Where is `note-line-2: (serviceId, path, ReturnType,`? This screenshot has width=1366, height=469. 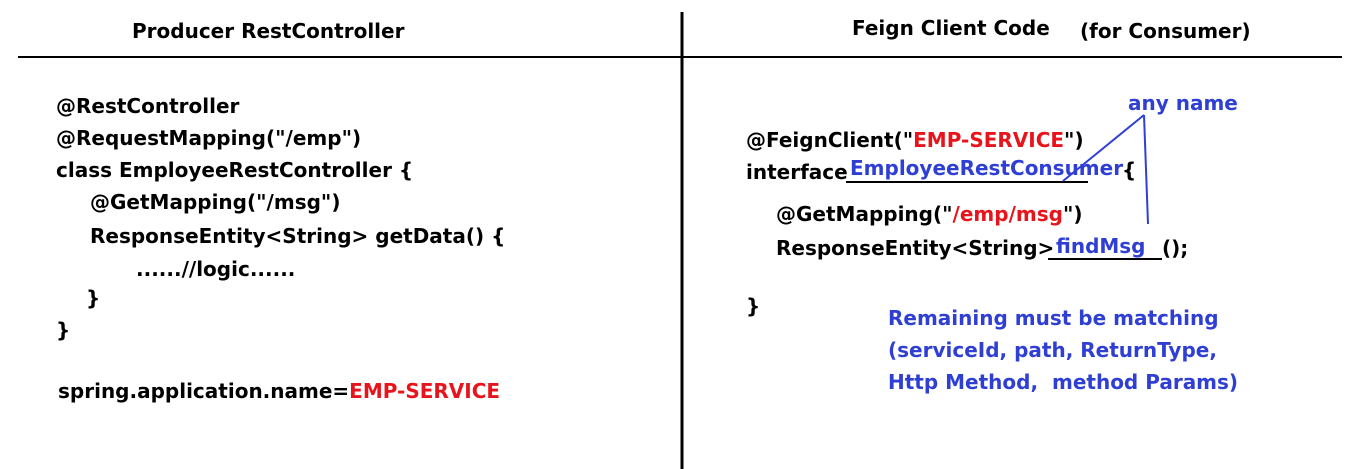 note-line-2: (serviceId, path, ReturnType, is located at coordinates (1052, 350).